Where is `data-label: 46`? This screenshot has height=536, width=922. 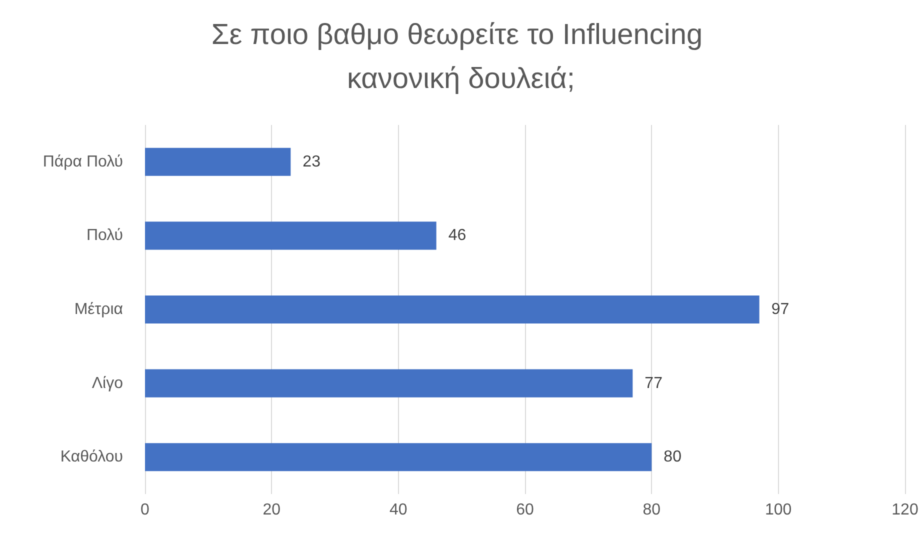
data-label: 46 is located at coordinates (457, 235).